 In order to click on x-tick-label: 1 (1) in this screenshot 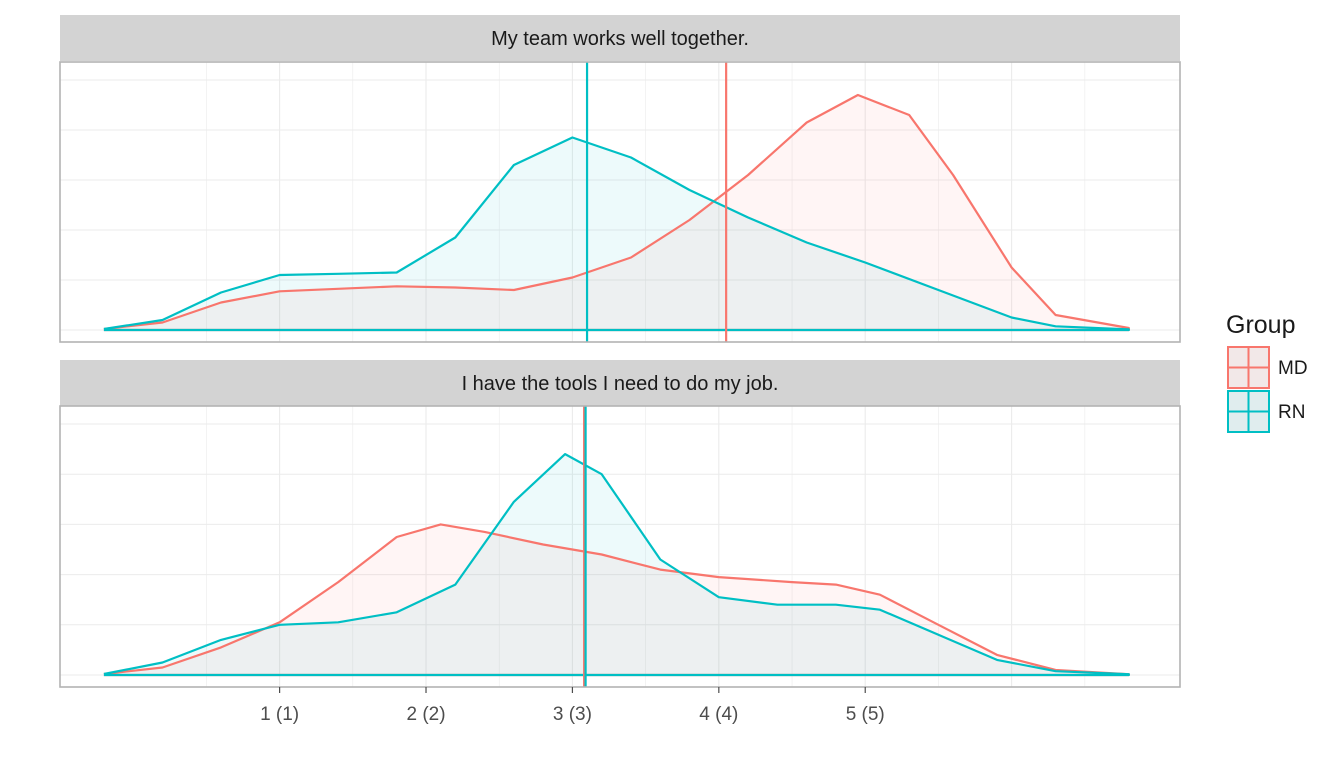, I will do `click(279, 714)`.